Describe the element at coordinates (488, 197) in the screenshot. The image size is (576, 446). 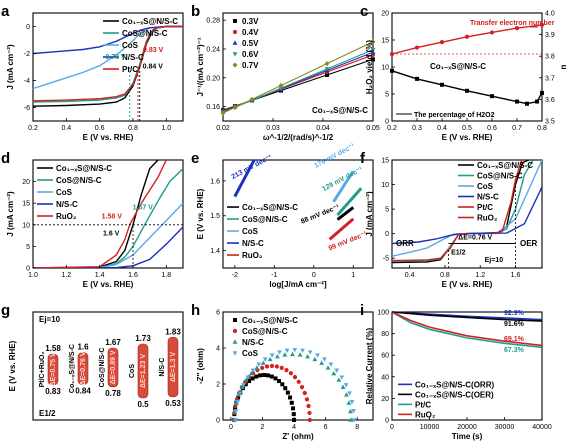
I see `panel-f-legend-label: N/S-C` at that location.